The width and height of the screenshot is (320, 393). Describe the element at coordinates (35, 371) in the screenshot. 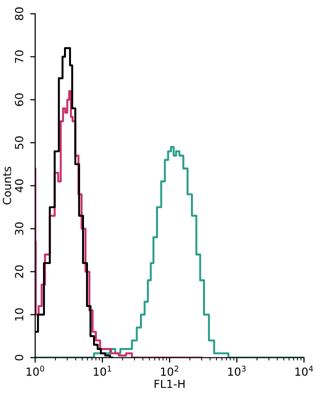

I see `x-tick-label: 10$^{0}$` at that location.